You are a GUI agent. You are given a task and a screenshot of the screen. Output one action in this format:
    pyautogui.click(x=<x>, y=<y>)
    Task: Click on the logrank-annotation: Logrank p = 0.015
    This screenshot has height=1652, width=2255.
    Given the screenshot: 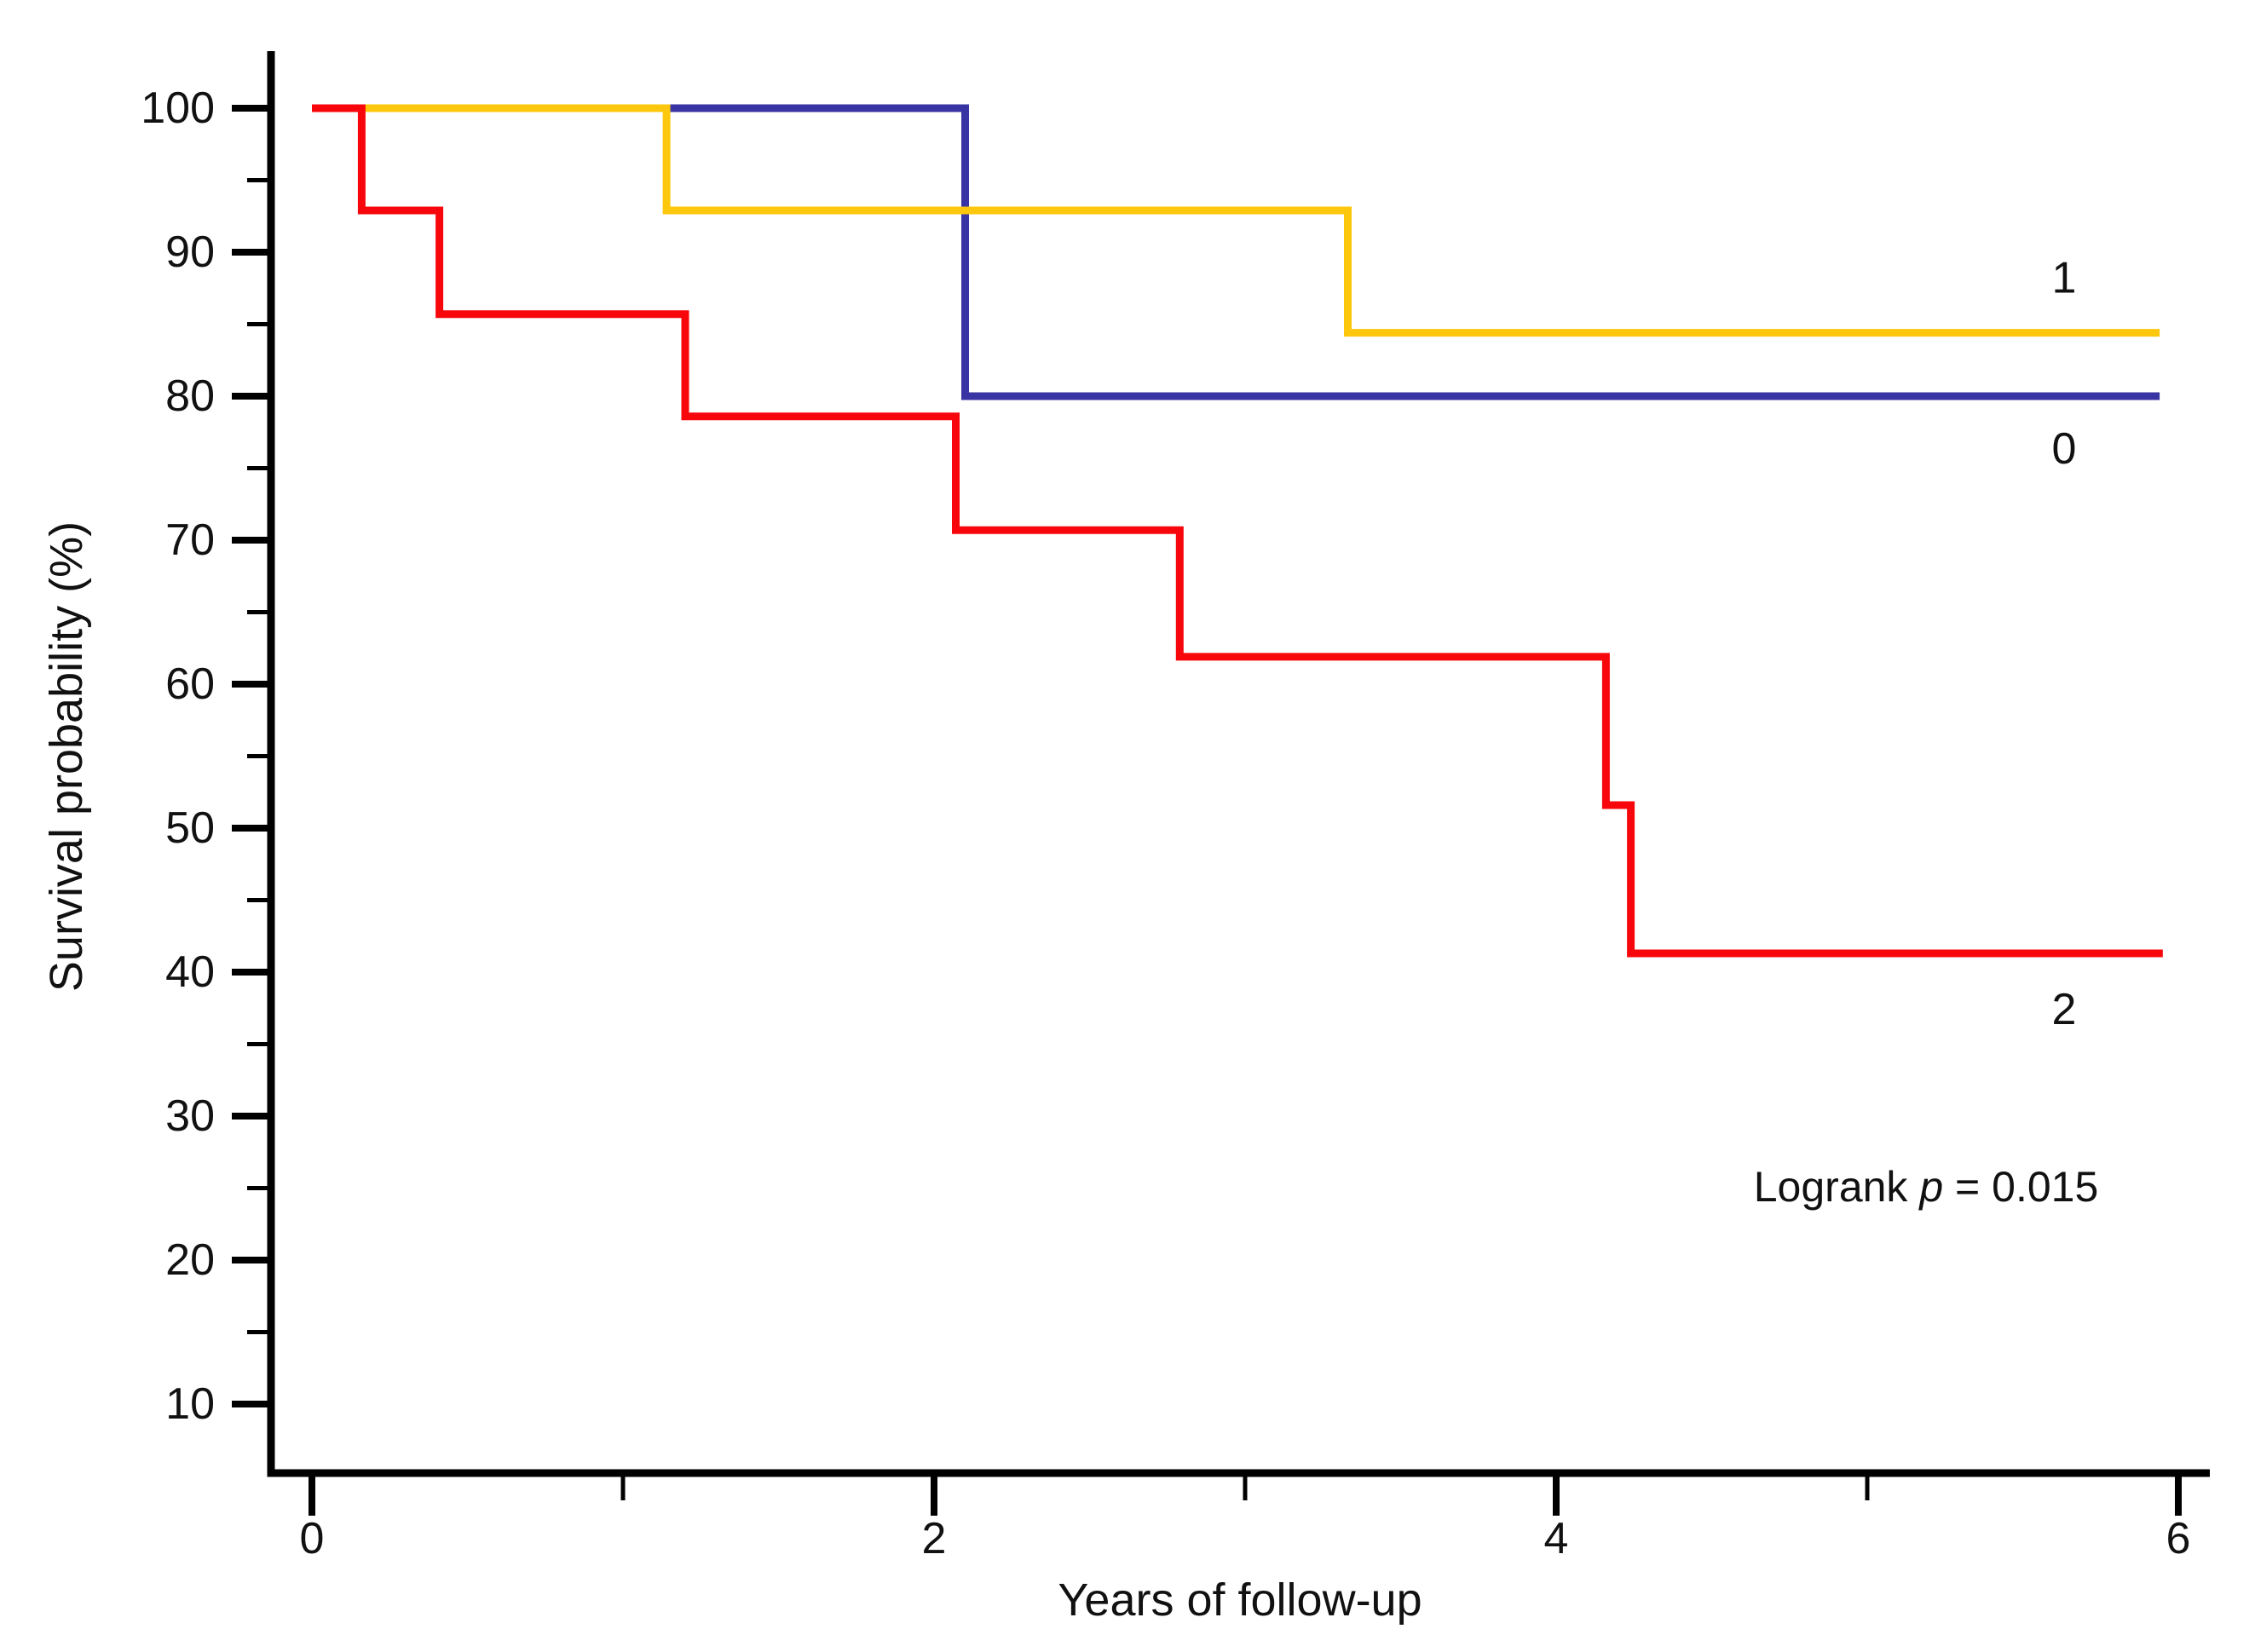 What is the action you would take?
    pyautogui.click(x=1926, y=1187)
    